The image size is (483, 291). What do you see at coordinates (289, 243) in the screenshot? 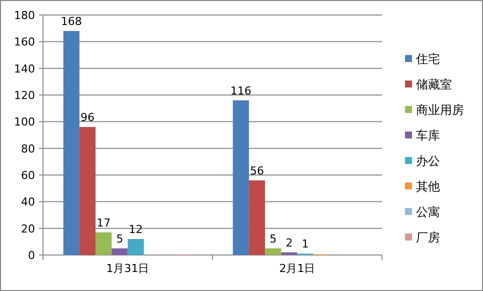
I see `data-label: 2` at bounding box center [289, 243].